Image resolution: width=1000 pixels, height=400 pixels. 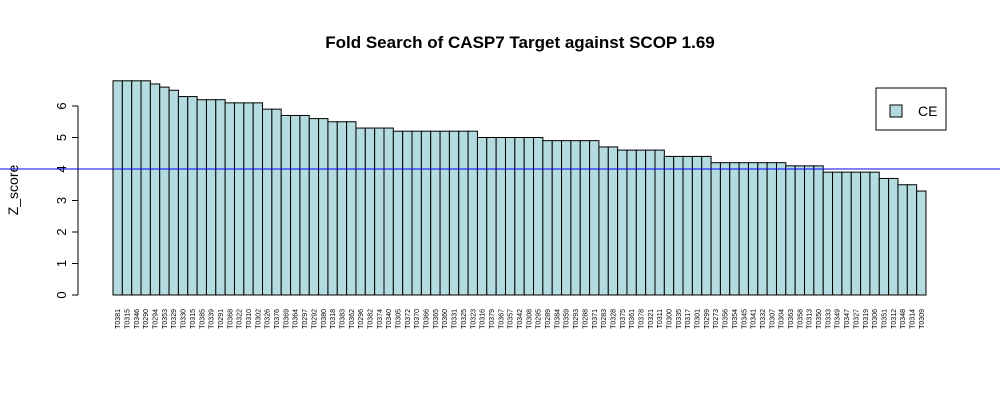 I want to click on x-tick-label: T0307, so click(x=772, y=319).